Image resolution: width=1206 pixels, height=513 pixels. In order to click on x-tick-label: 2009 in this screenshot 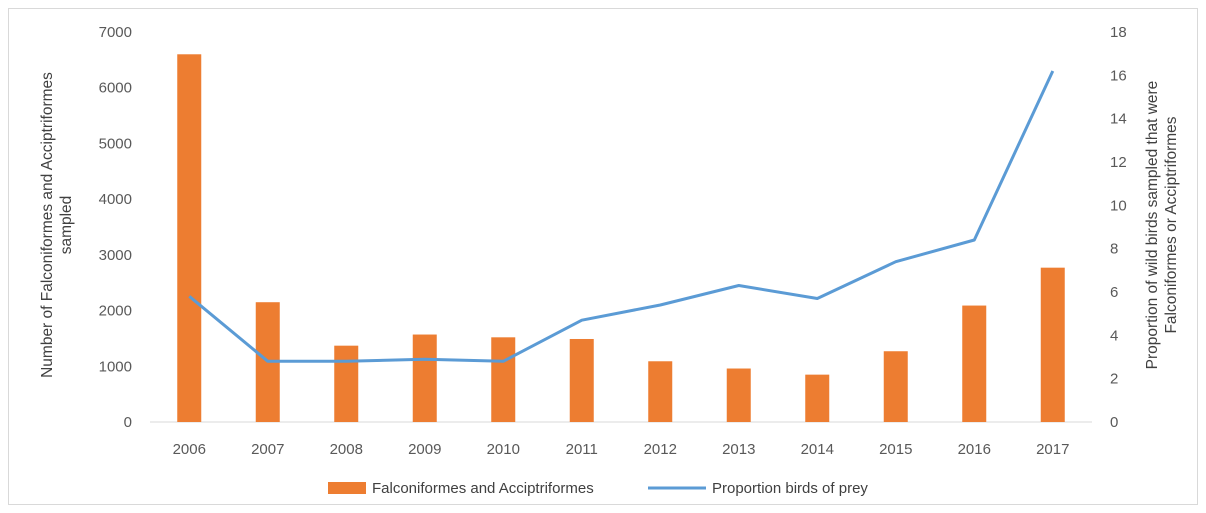, I will do `click(424, 449)`.